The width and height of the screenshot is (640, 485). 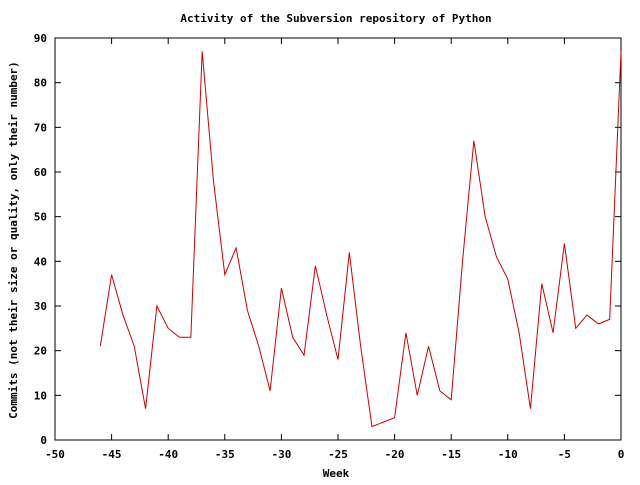 I want to click on y-tick-label: 0, so click(x=43, y=440).